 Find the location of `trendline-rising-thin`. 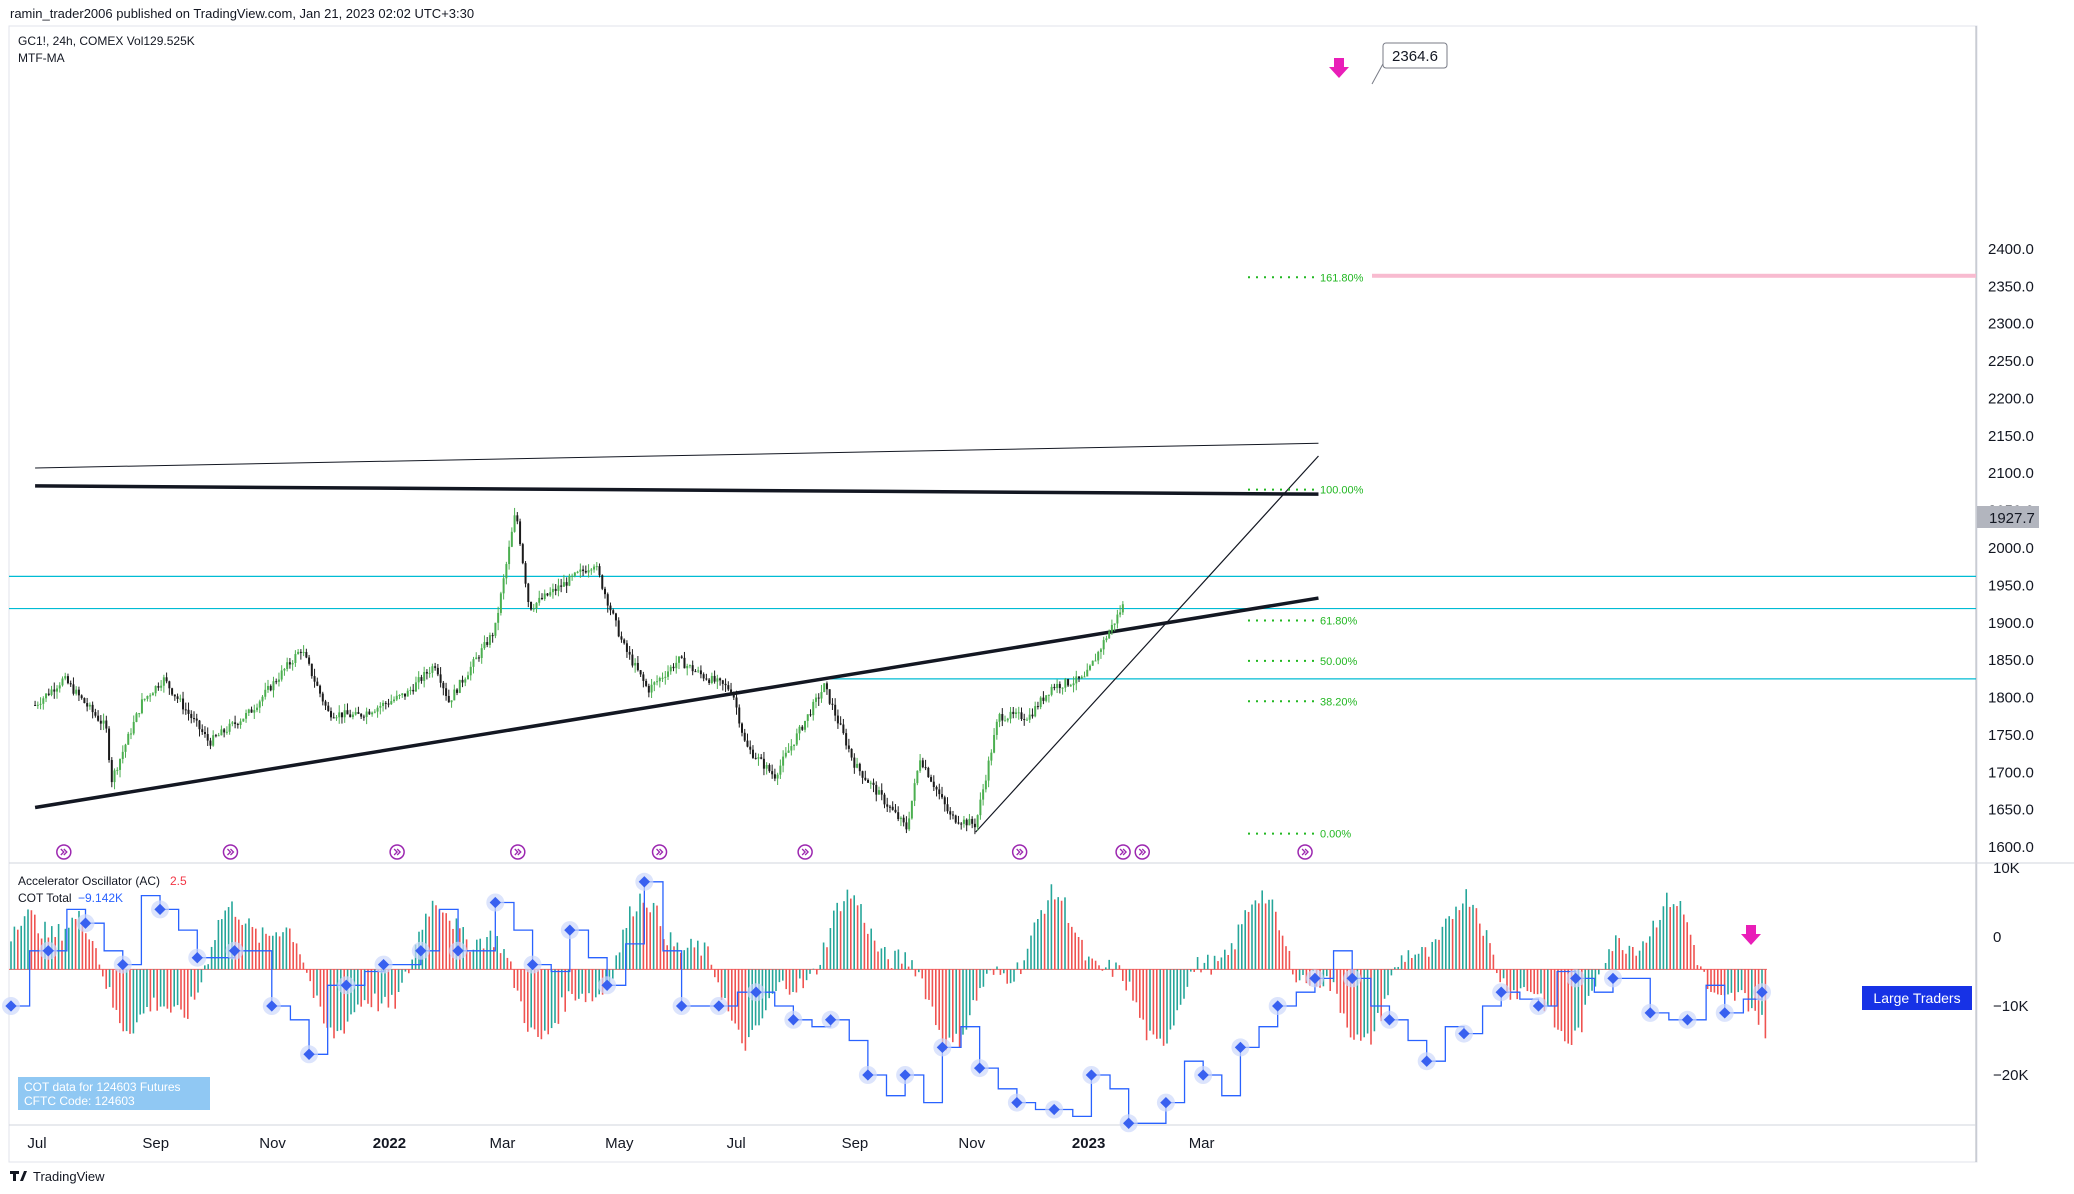

trendline-rising-thin is located at coordinates (1147, 644).